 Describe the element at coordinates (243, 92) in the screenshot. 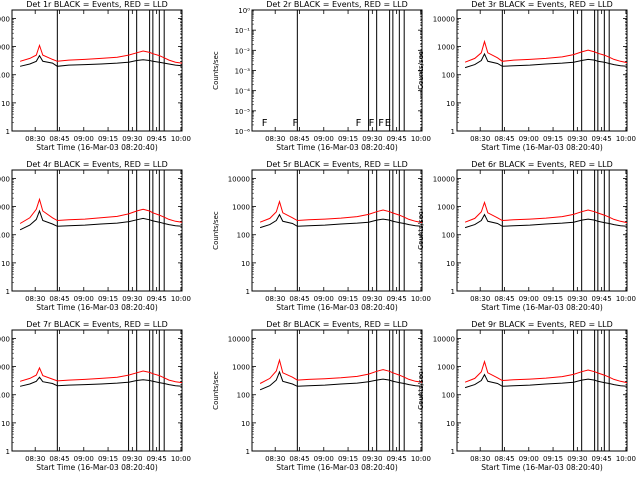

I see `y-tick-label: 10⁻⁴` at that location.